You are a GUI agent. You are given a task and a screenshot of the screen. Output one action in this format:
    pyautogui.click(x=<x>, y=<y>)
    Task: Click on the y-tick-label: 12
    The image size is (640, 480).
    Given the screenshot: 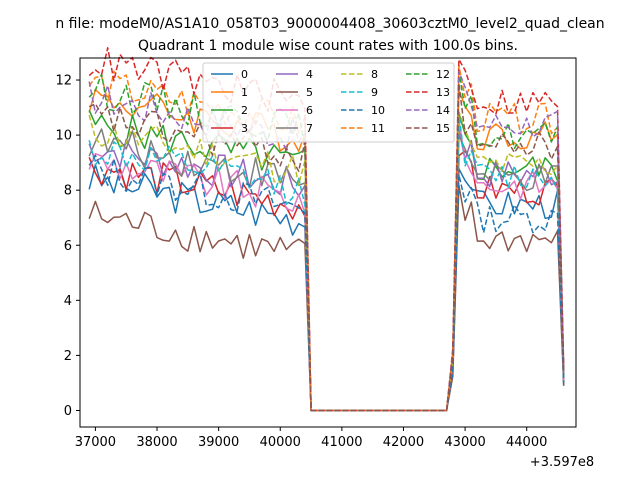 What is the action you would take?
    pyautogui.click(x=63, y=81)
    